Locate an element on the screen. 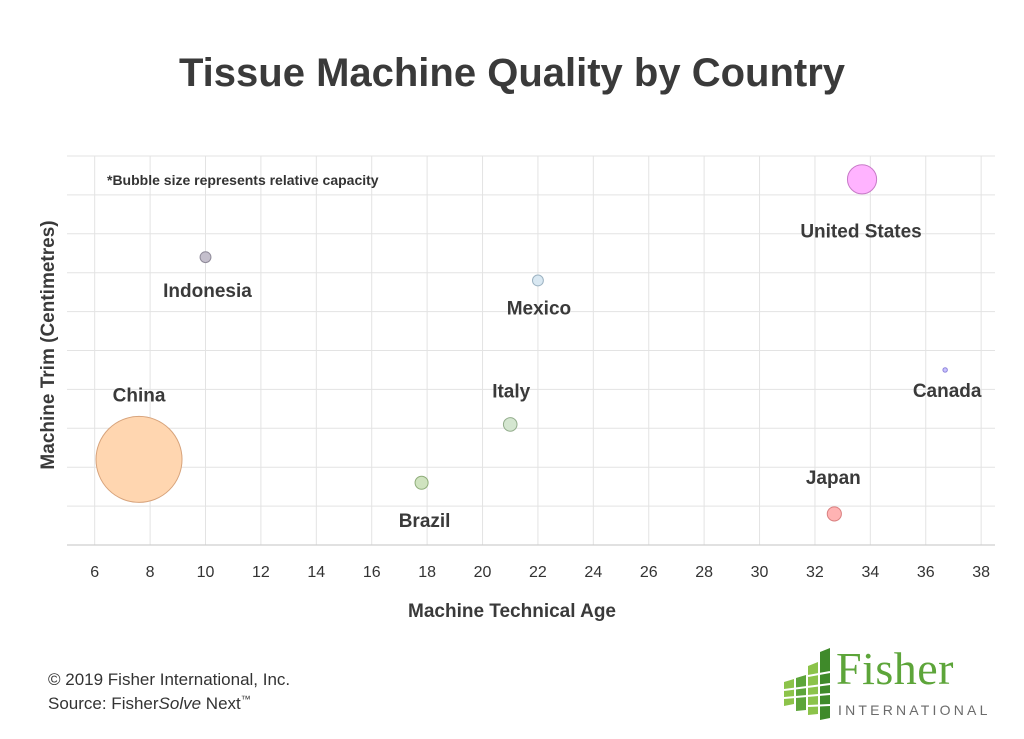 The width and height of the screenshot is (1024, 739). bubble-canada is located at coordinates (945, 370).